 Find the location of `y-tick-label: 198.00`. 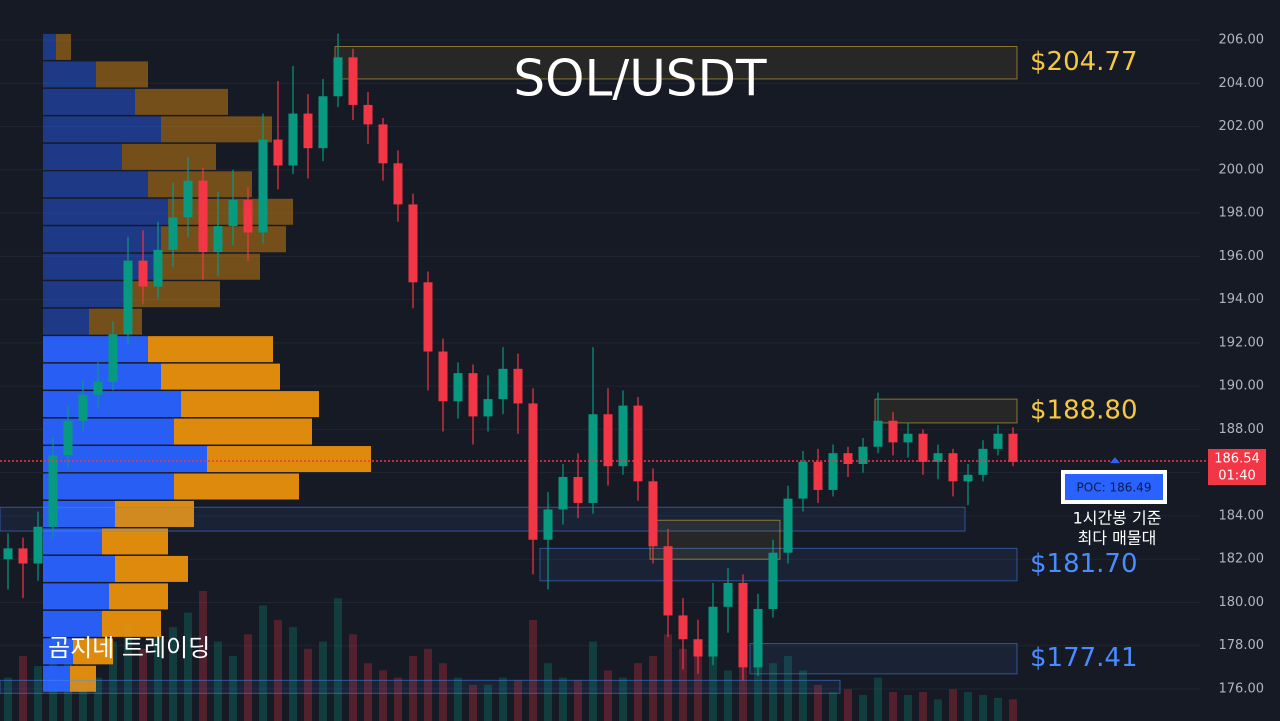

y-tick-label: 198.00 is located at coordinates (1242, 213).